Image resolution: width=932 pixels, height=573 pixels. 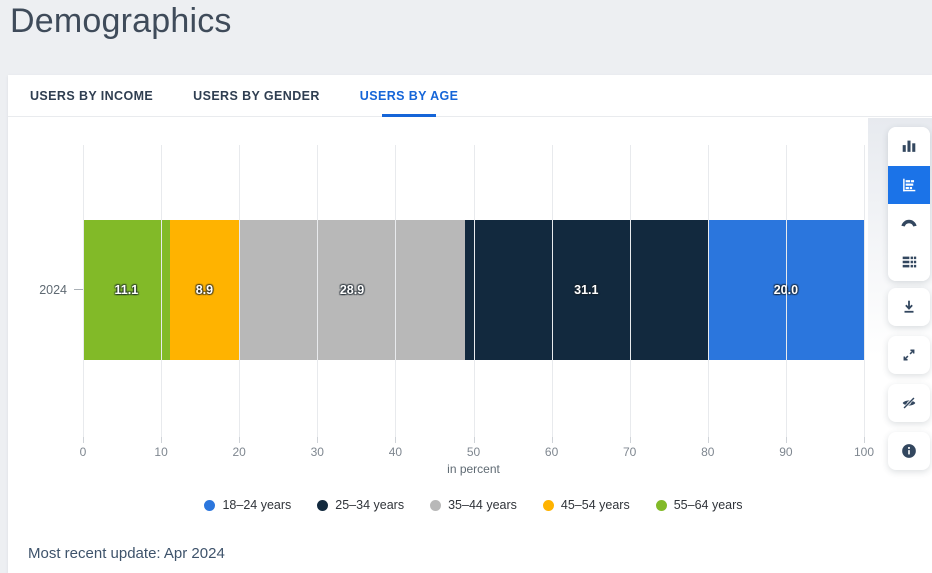 I want to click on tab-label: USERS BY INCOME, so click(x=92, y=95).